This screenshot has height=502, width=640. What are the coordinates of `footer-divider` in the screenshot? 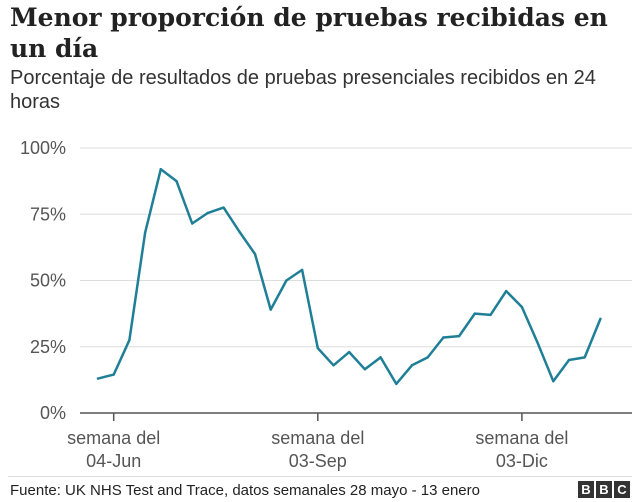 It's located at (320, 476).